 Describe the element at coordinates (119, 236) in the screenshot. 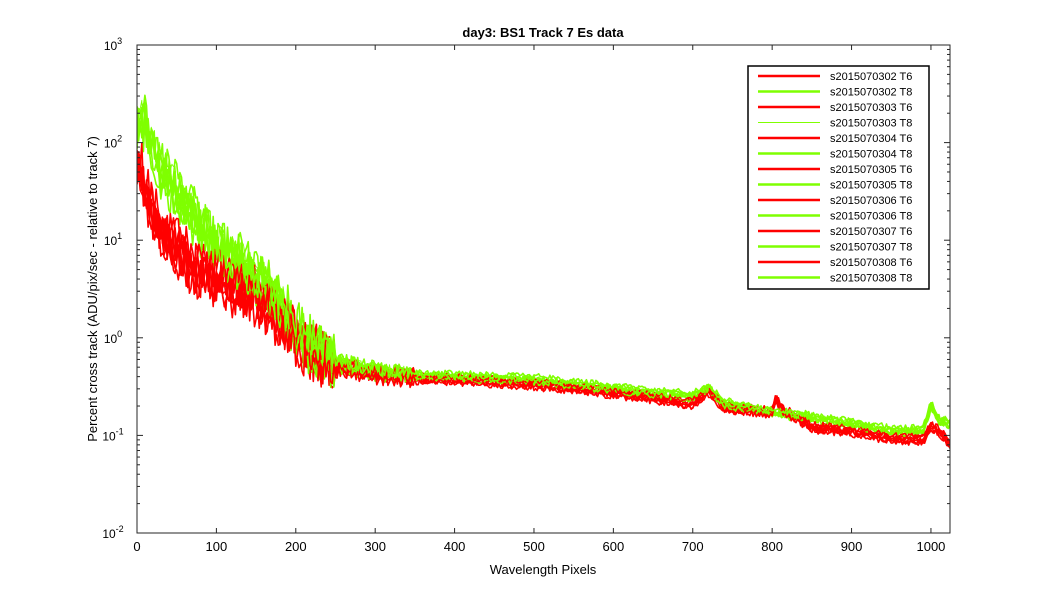

I see `y-tick-exponent: 1` at that location.